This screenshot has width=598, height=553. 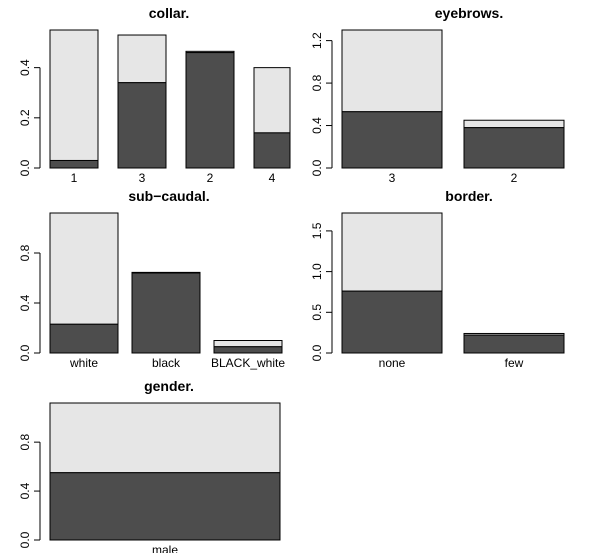 I want to click on panel-gender: gender. 0.0 0.4 0.8 male, so click(x=149, y=465).